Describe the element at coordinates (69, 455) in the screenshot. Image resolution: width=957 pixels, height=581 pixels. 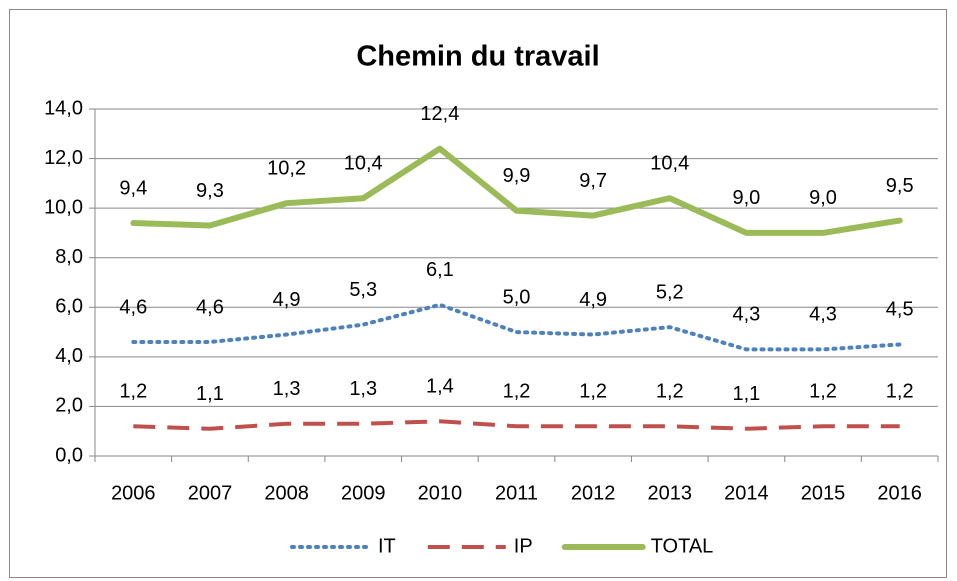
I see `y-tick-label: 0,0` at that location.